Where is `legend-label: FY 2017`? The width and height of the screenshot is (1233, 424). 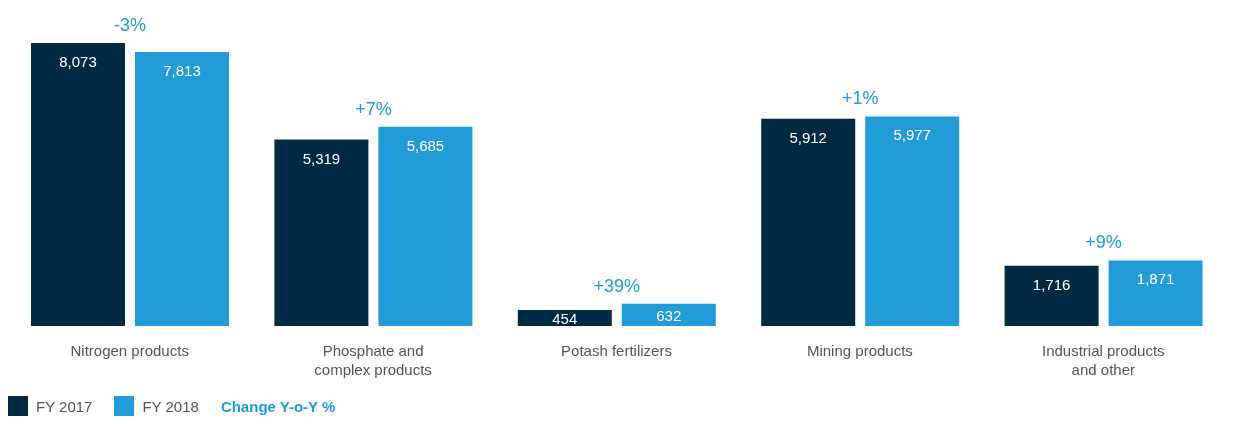
legend-label: FY 2017 is located at coordinates (64, 406).